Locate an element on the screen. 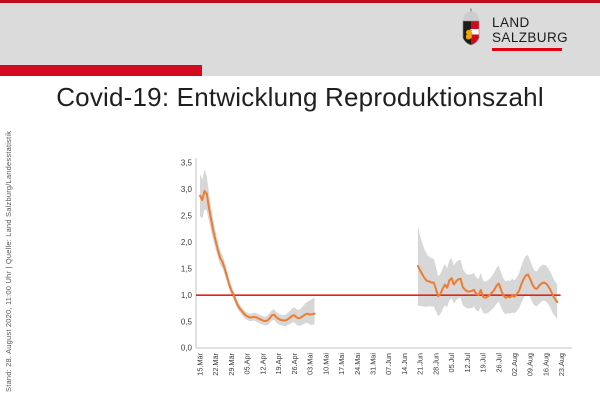 This screenshot has height=400, width=600. page-title: Covid-19: Entwicklung Reproduktionszahl is located at coordinates (300, 97).